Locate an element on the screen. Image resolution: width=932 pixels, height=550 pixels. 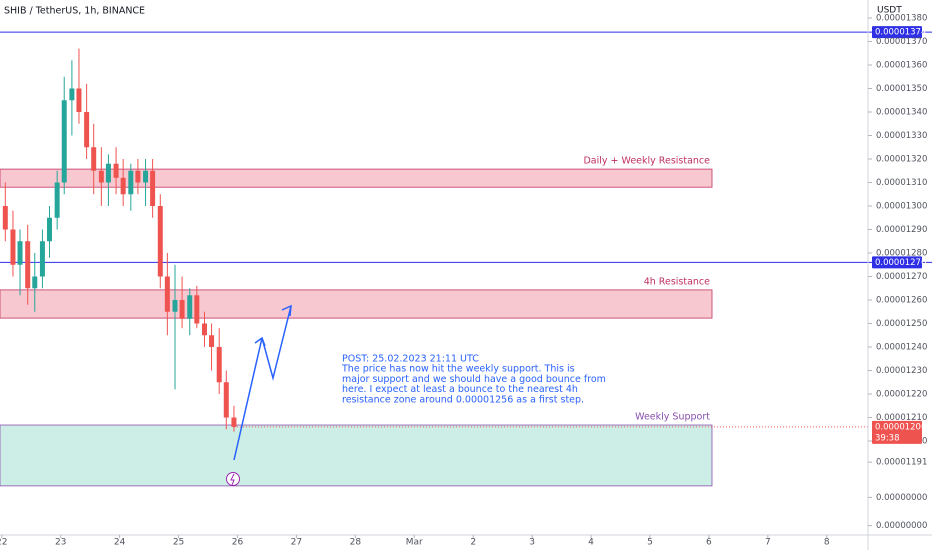
zone-label: Weekly Support is located at coordinates (672, 417).